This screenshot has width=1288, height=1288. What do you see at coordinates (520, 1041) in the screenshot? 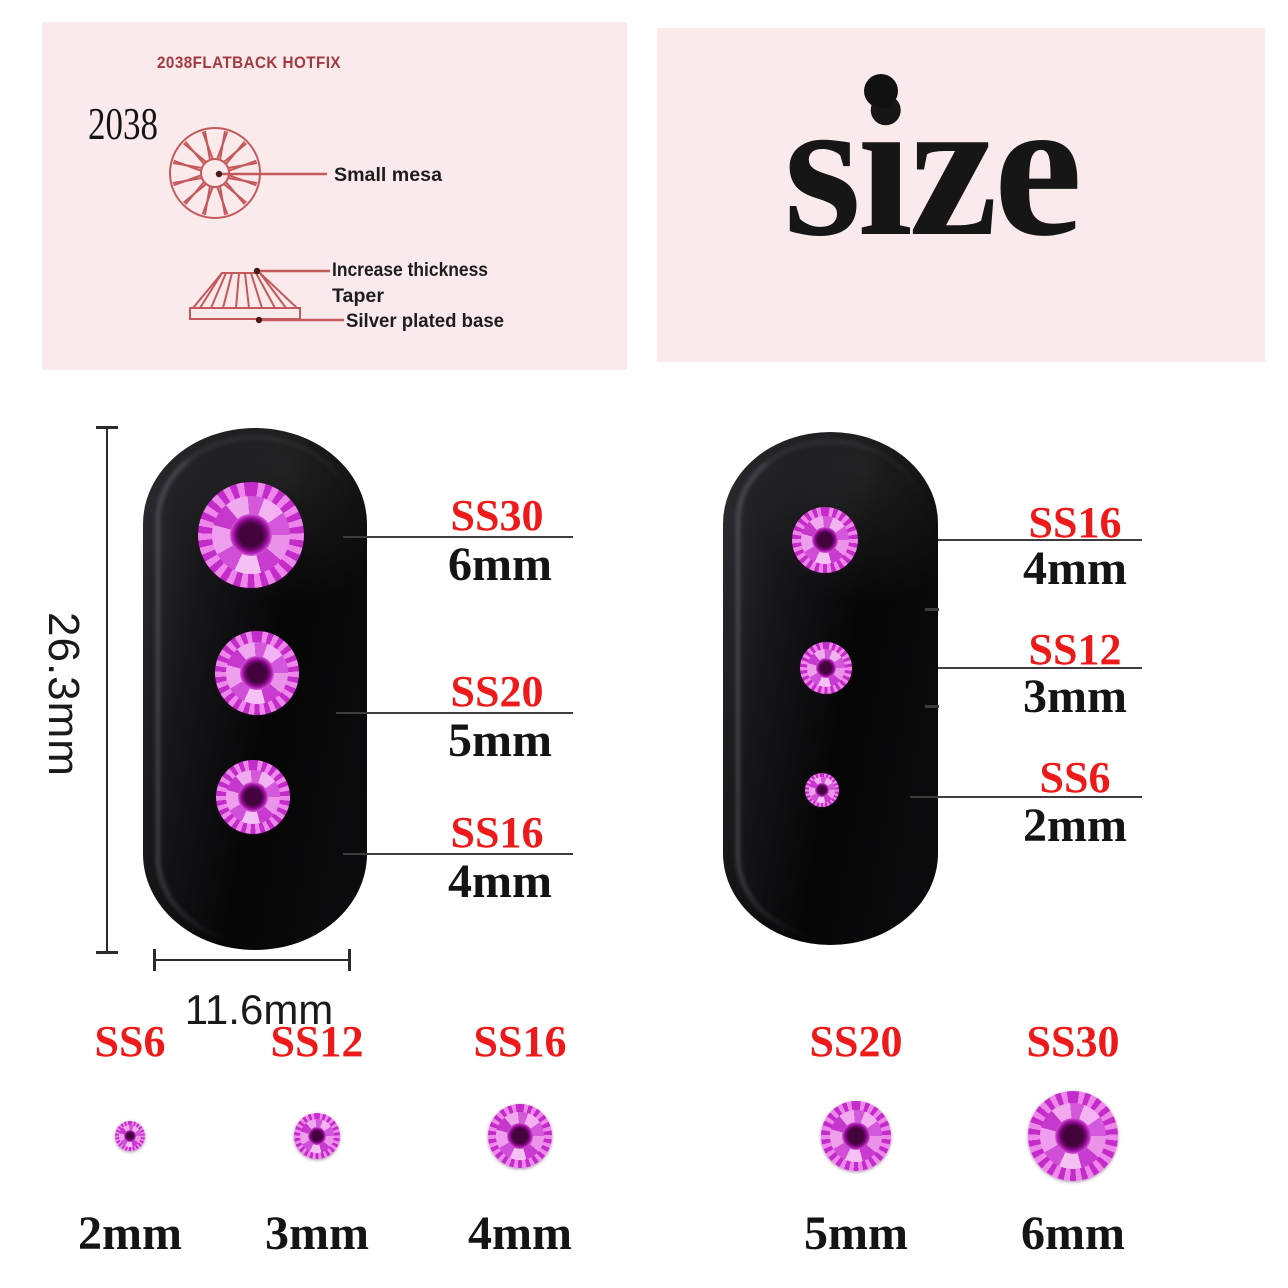
I see `size-row-ss: SS16` at bounding box center [520, 1041].